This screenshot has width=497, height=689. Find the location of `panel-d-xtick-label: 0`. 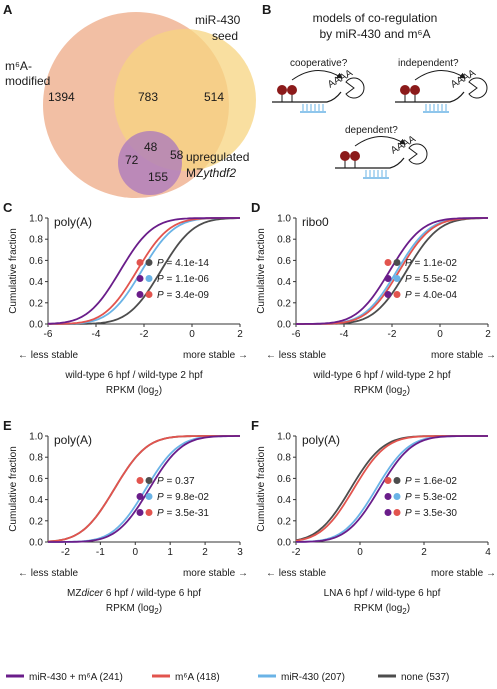

panel-d-xtick-label: 0 is located at coordinates (440, 334).